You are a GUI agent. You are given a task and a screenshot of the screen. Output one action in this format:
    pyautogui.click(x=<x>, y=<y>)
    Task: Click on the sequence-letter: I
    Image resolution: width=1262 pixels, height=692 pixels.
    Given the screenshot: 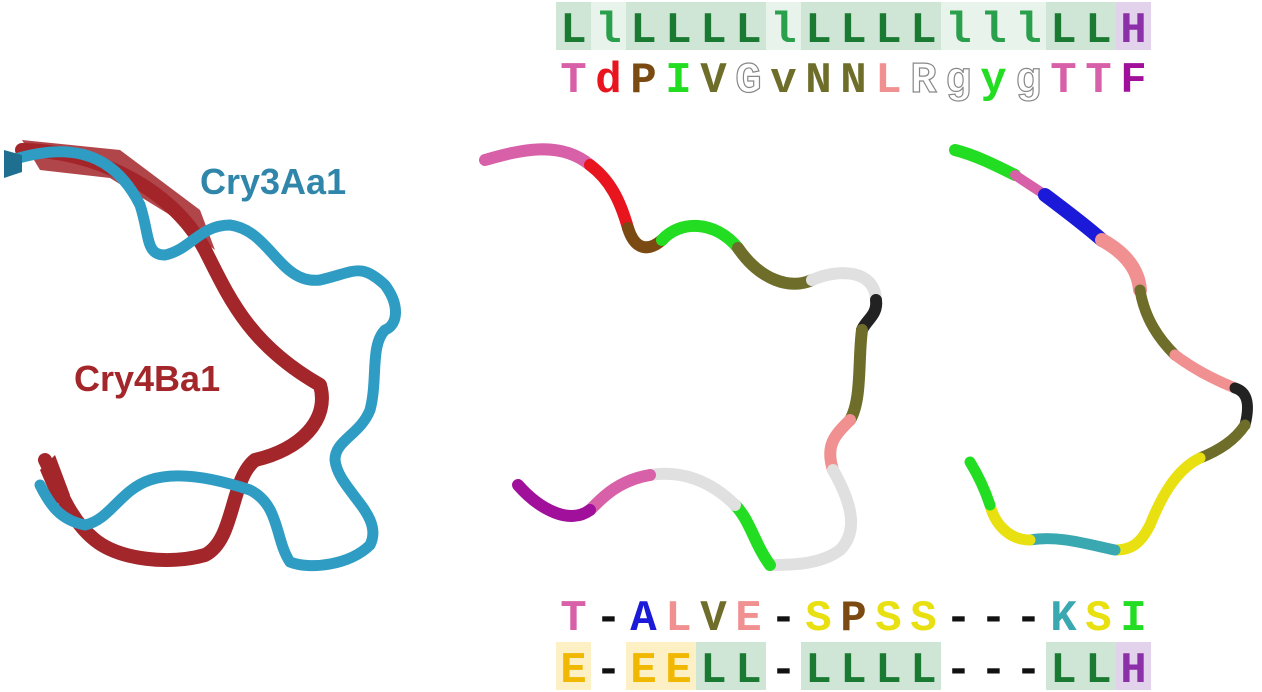 What is the action you would take?
    pyautogui.click(x=1133, y=619)
    